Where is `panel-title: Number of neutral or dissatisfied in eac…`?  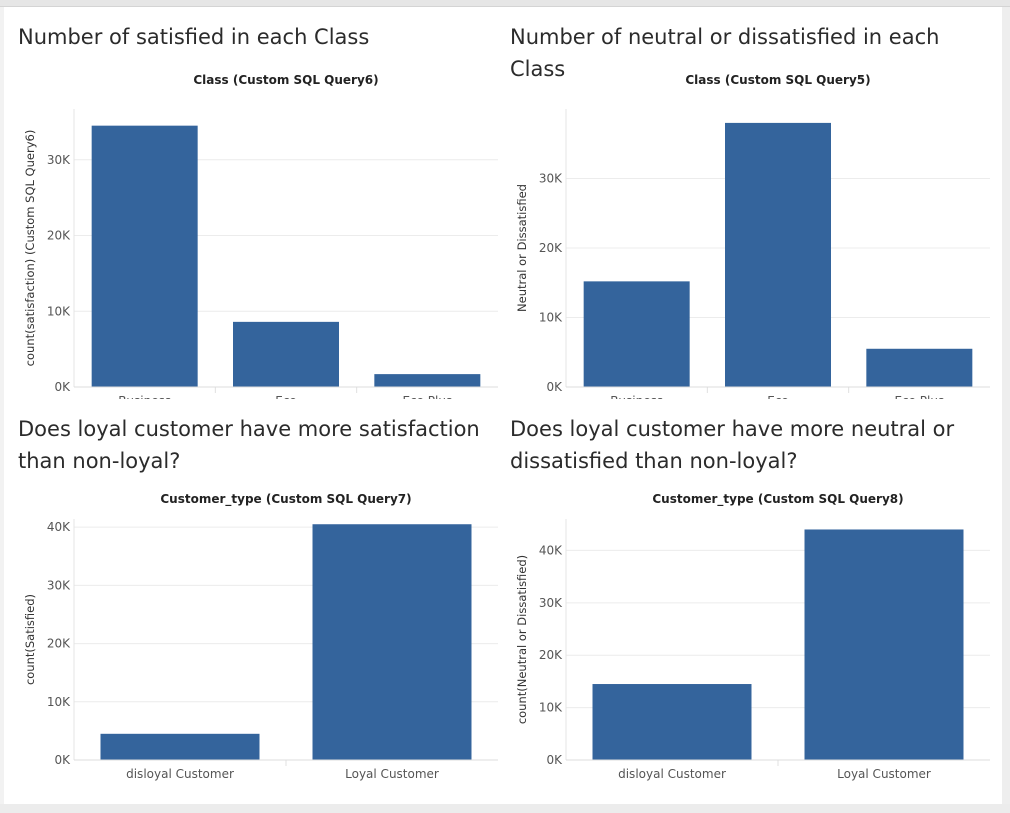 panel-title: Number of neutral or dissatisfied in eac… is located at coordinates (725, 53).